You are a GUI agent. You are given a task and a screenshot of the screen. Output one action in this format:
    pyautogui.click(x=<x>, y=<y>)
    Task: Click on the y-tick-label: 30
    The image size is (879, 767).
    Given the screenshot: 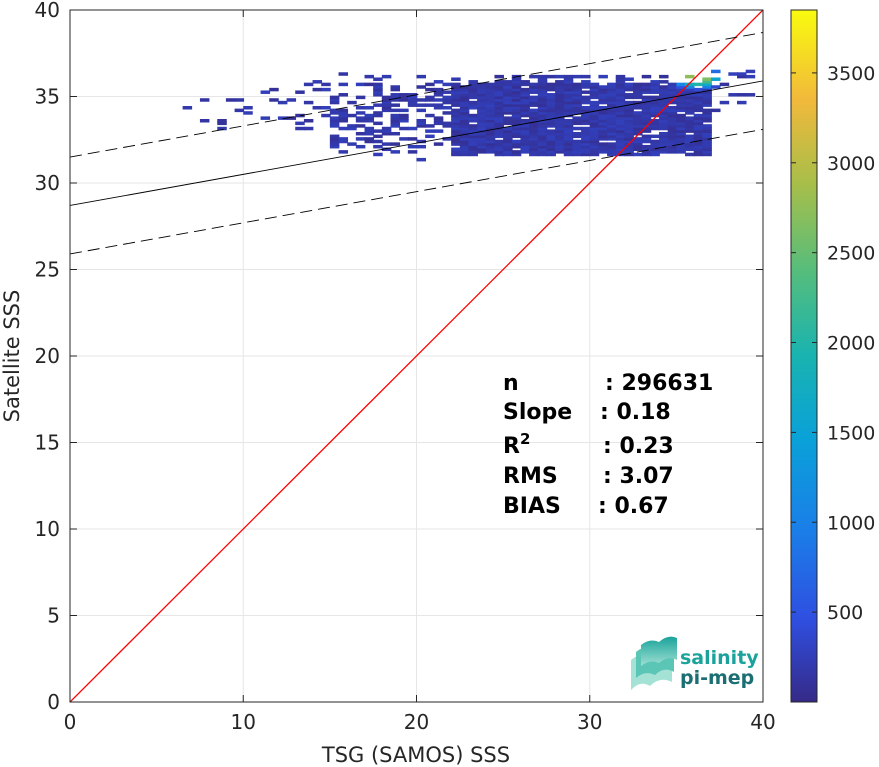 What is the action you would take?
    pyautogui.click(x=47, y=183)
    